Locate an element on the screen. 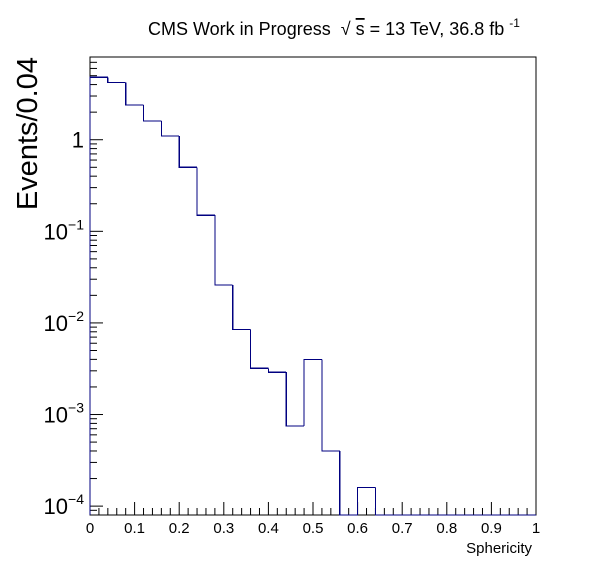  title-experiment: CMS Work in Progress is located at coordinates (239, 29).